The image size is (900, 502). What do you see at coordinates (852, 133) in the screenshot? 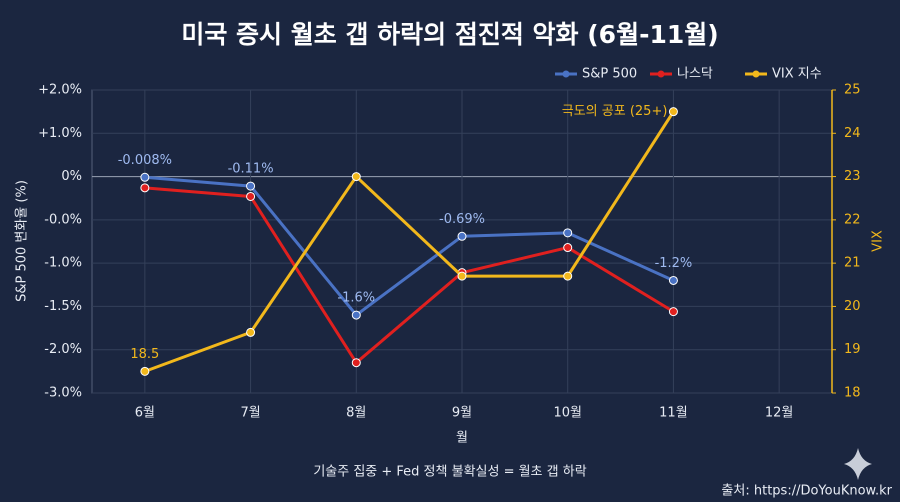
I see `y2-tick-label: 24` at bounding box center [852, 133].